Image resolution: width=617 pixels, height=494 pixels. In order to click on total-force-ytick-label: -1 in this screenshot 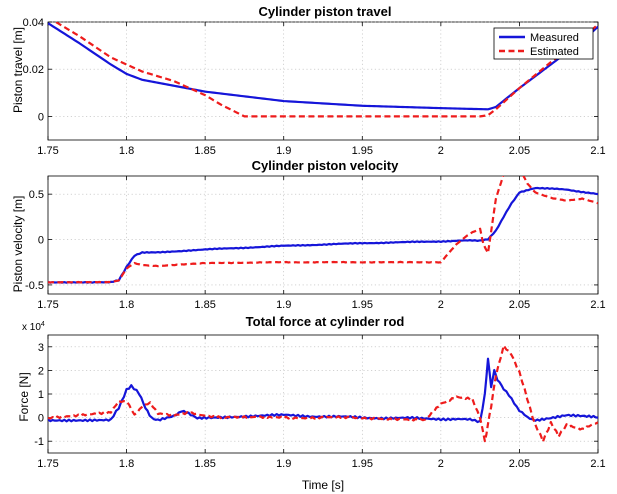, I will do `click(39, 442)`.